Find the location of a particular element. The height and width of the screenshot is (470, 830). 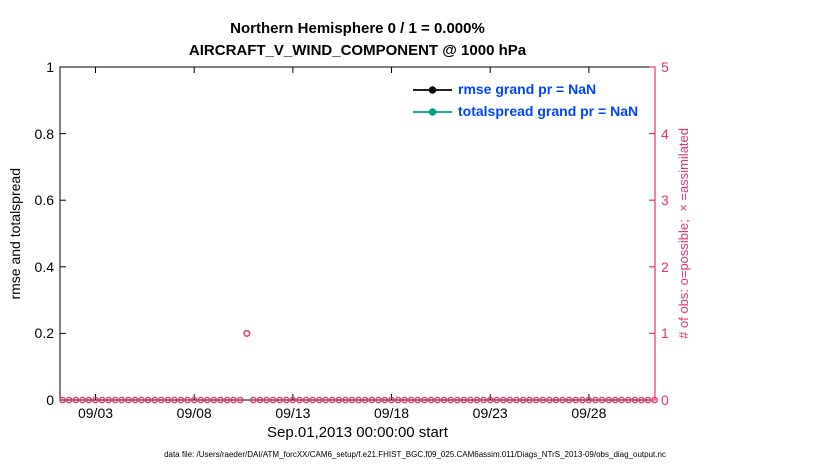

right-tick-label: 3 is located at coordinates (665, 200).